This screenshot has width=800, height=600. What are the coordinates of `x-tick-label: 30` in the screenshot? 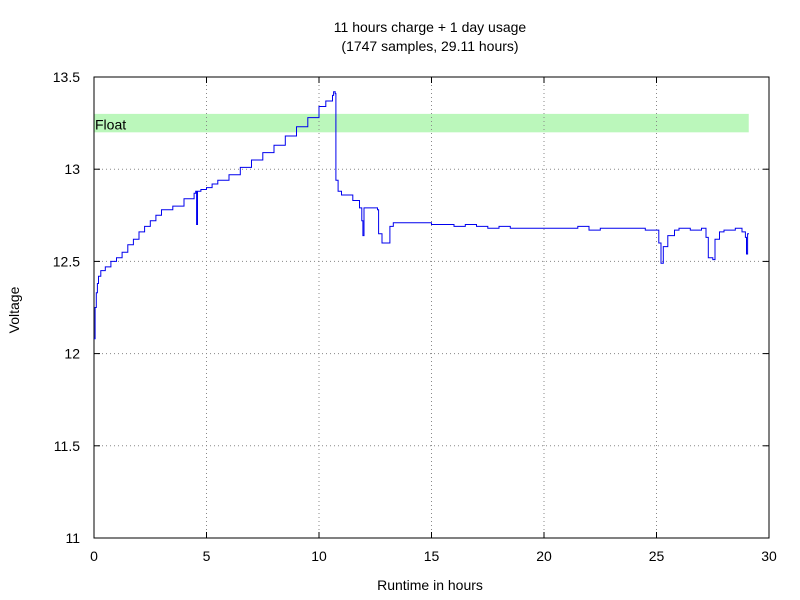 It's located at (769, 556).